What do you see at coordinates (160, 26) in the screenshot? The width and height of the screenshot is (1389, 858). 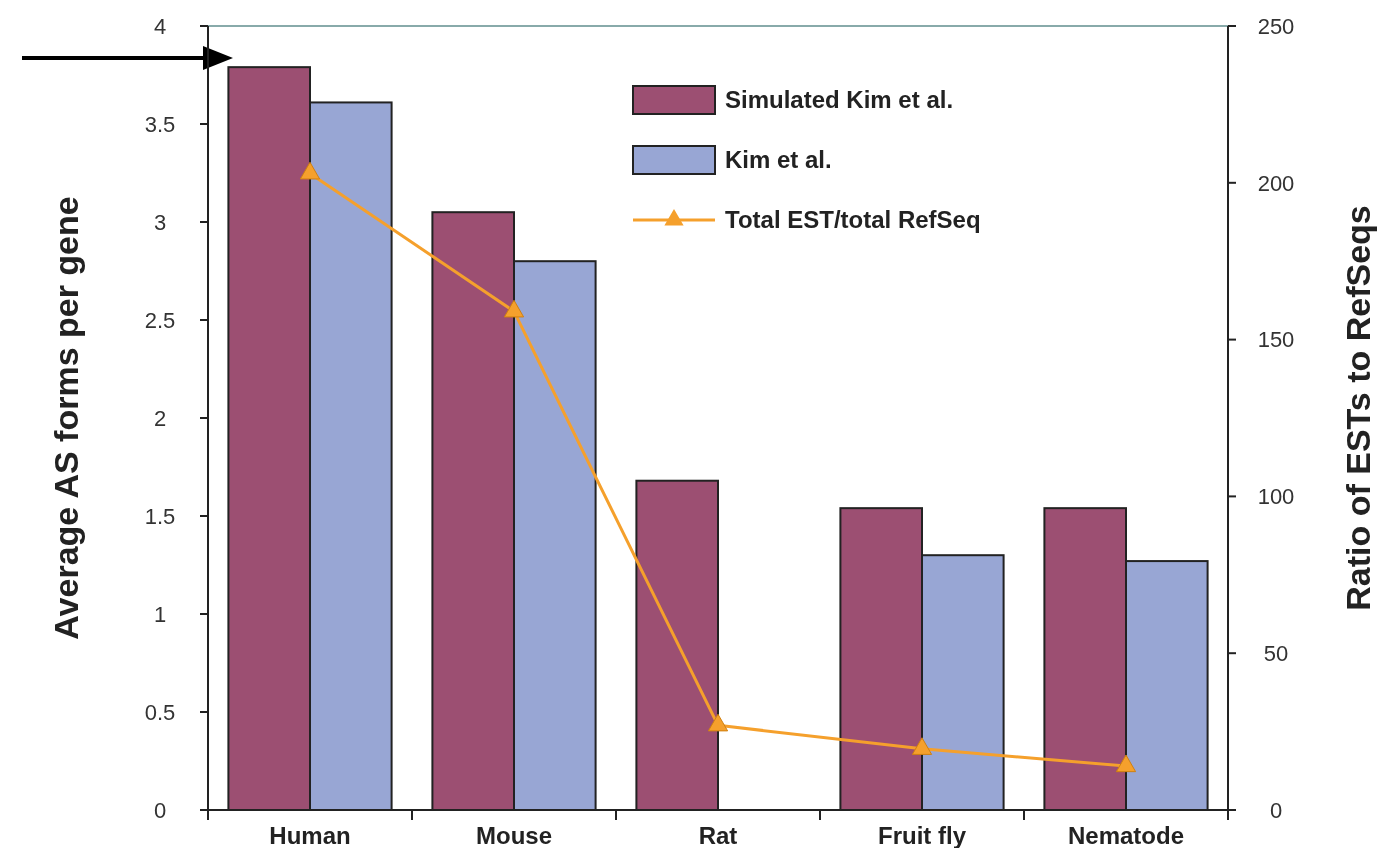 I see `y-tick-label: 4` at bounding box center [160, 26].